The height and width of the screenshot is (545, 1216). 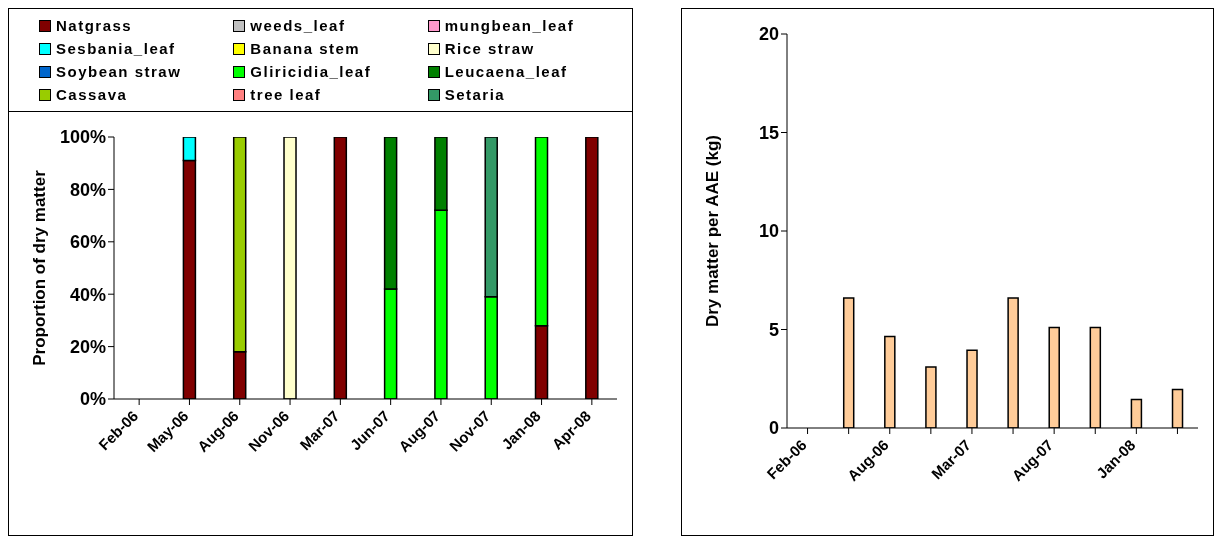 I want to click on legend-label: Cassava, so click(x=92, y=94).